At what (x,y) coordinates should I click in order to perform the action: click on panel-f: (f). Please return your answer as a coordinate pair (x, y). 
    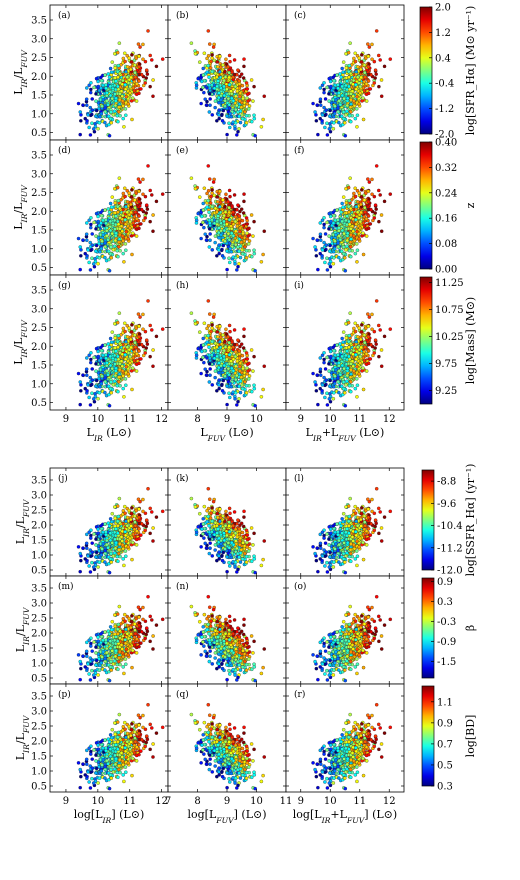
    Looking at the image, I should click on (345, 207).